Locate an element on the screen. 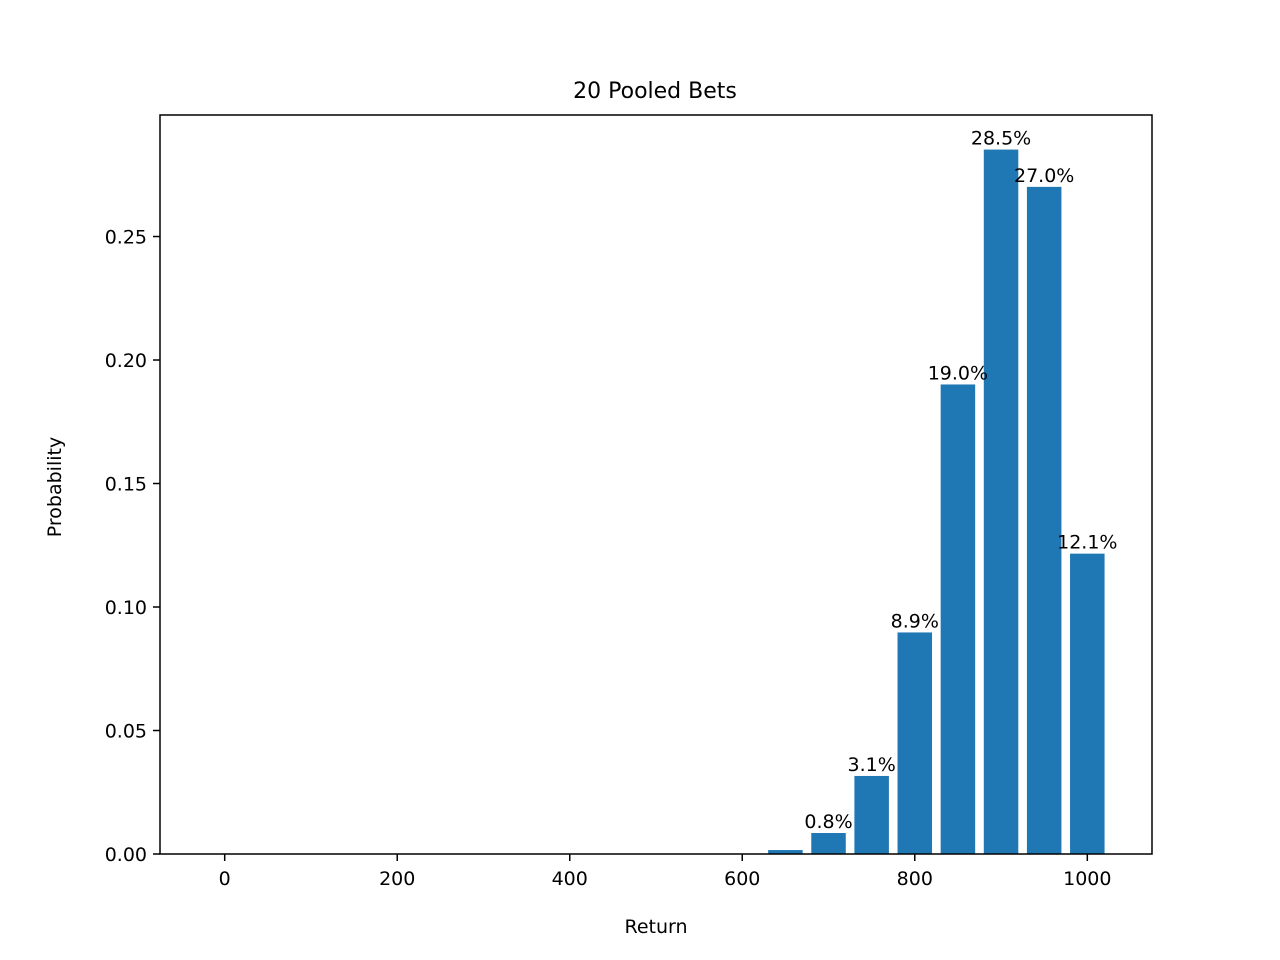 This screenshot has height=960, width=1280. bar-value-label: 27.0% is located at coordinates (1044, 176).